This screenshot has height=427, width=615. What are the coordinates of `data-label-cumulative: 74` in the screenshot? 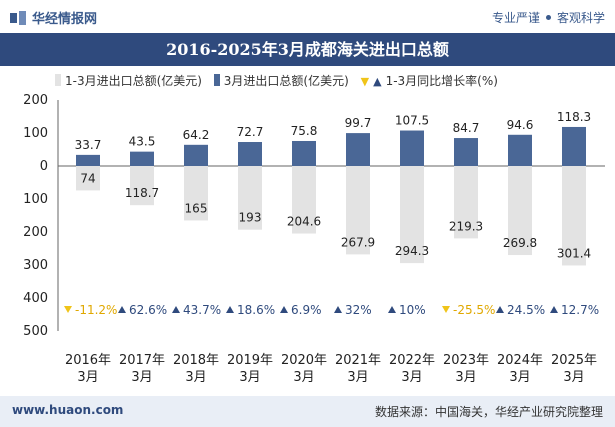 It's located at (87, 178).